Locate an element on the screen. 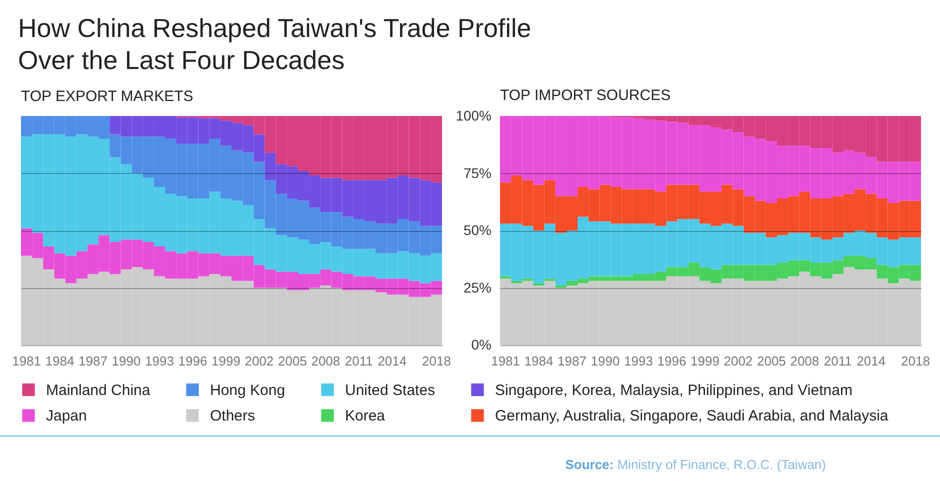  source-note: Source: Ministry of Finance, R.O.C. (Taiwan) is located at coordinates (695, 464).